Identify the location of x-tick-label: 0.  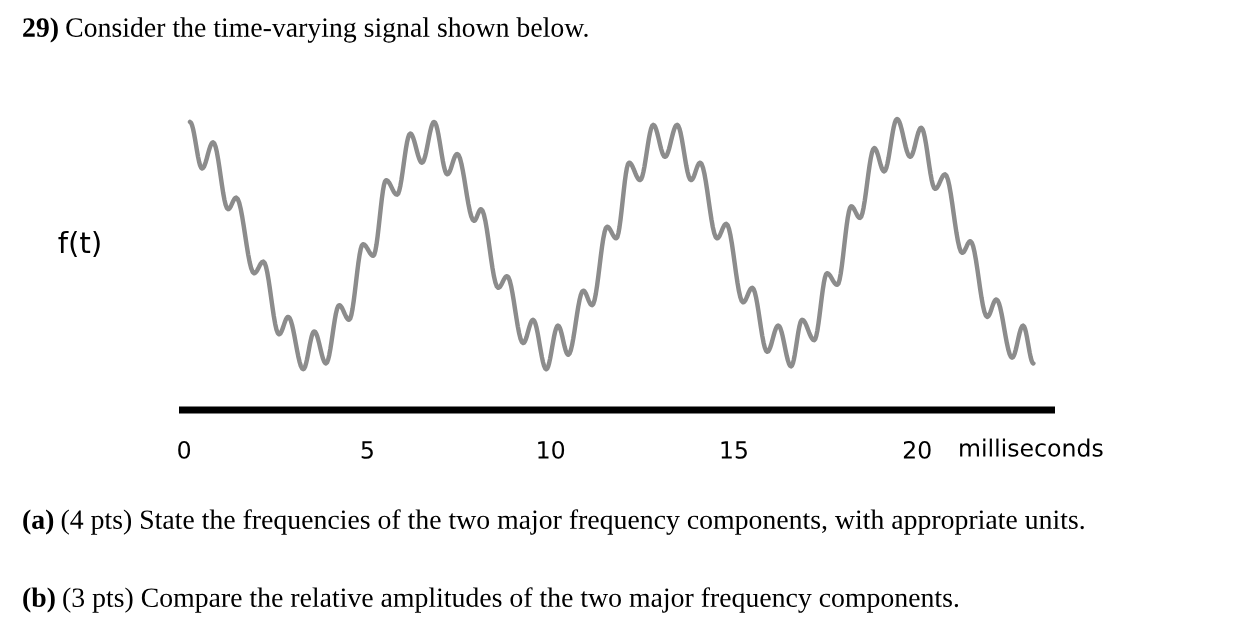
(184, 449).